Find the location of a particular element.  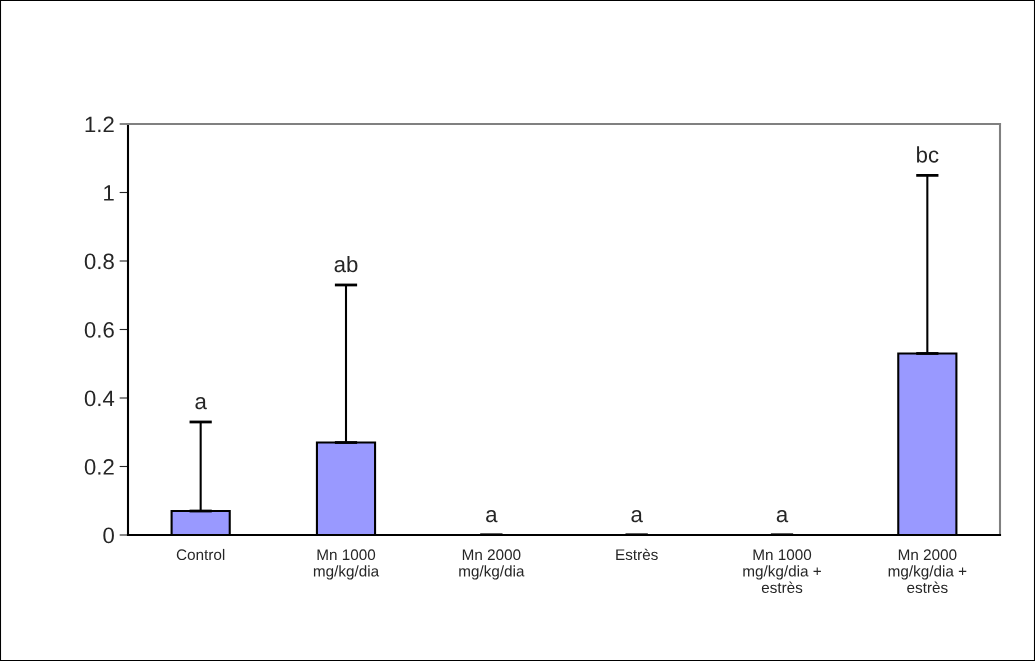

y-tick-label: 0 is located at coordinates (108, 535).